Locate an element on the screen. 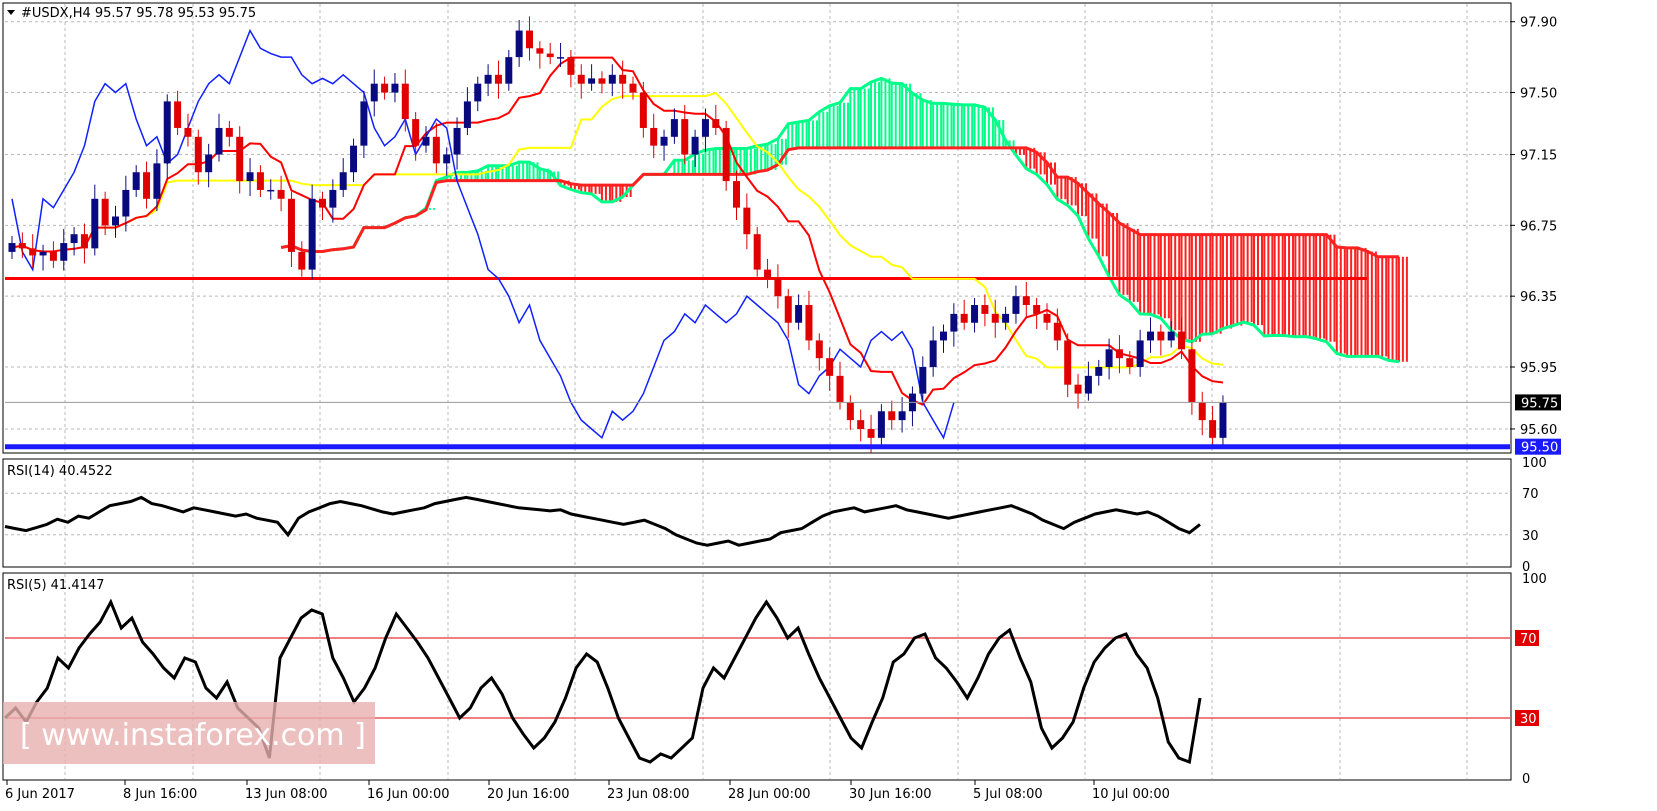 The image size is (1657, 811). time-tick-label: 13 Jun 08:00 is located at coordinates (286, 794).